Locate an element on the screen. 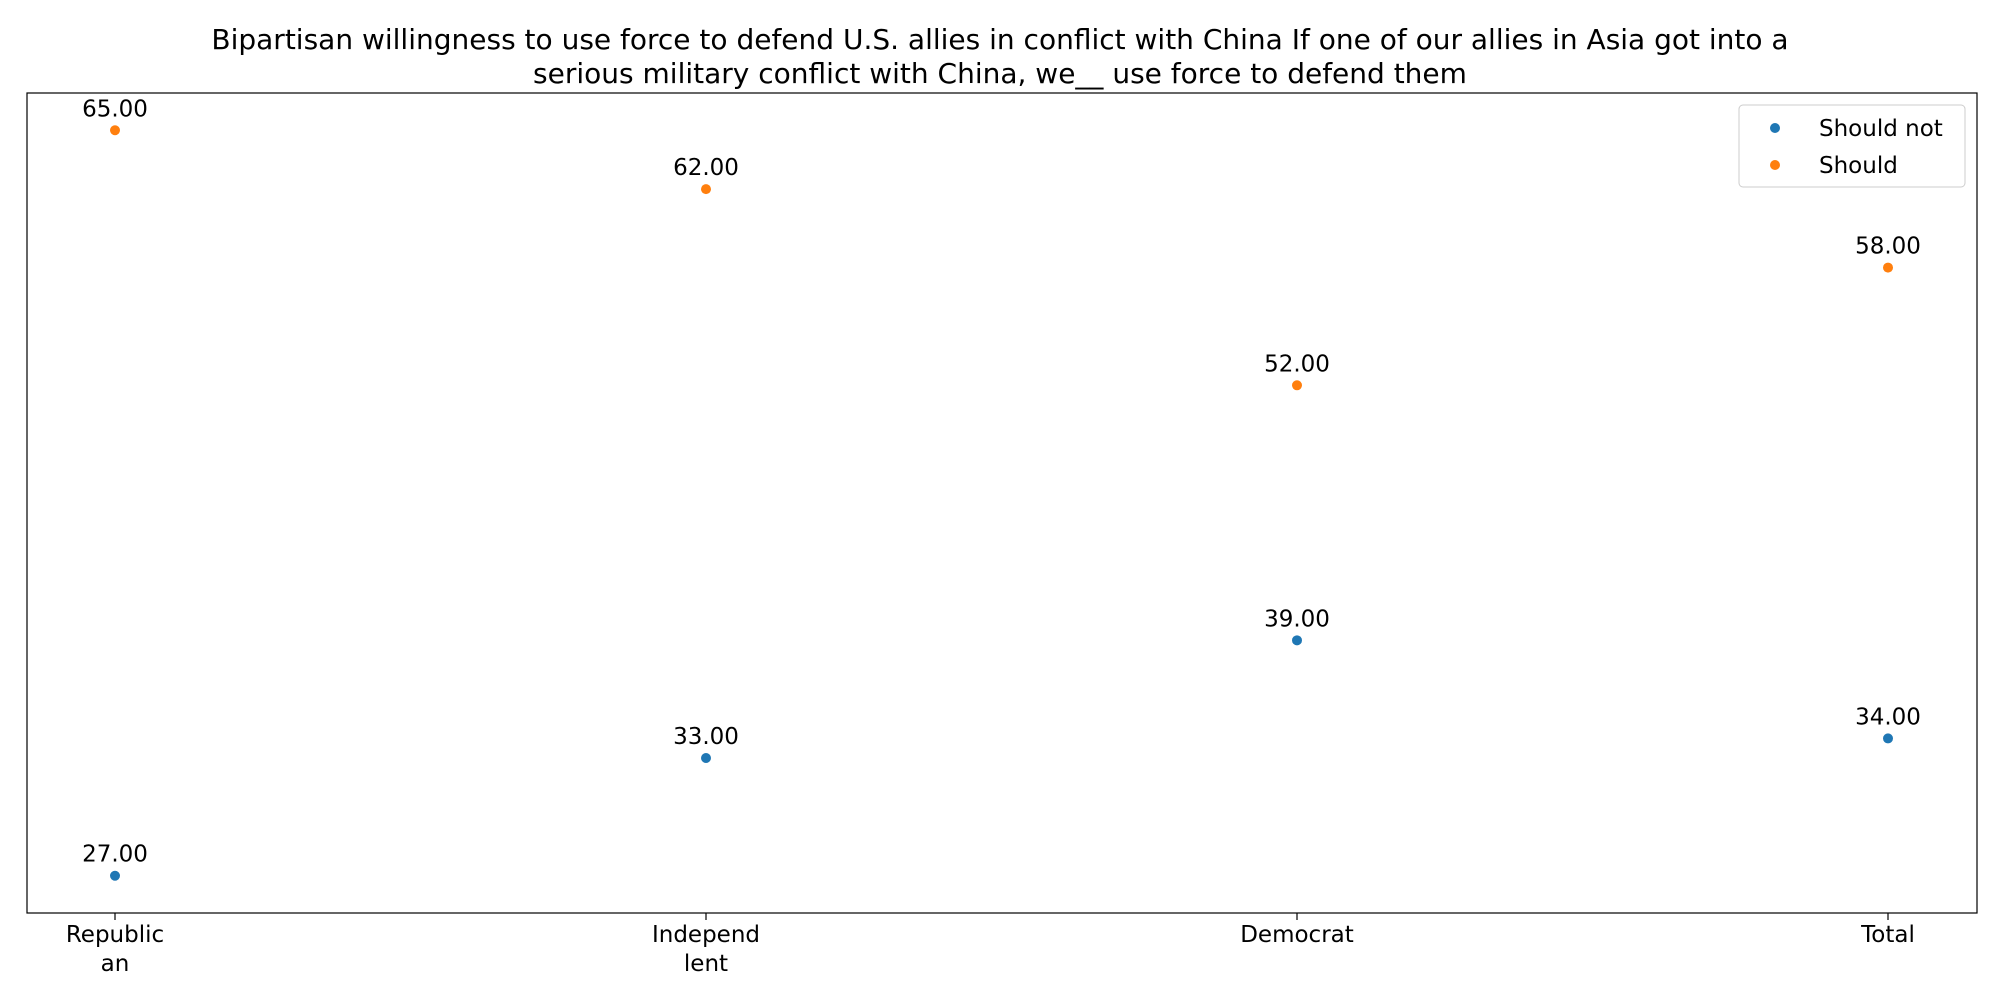 Image resolution: width=2000 pixels, height=1000 pixels. data-label-should-not-democrat: 39.00 is located at coordinates (1297, 619).